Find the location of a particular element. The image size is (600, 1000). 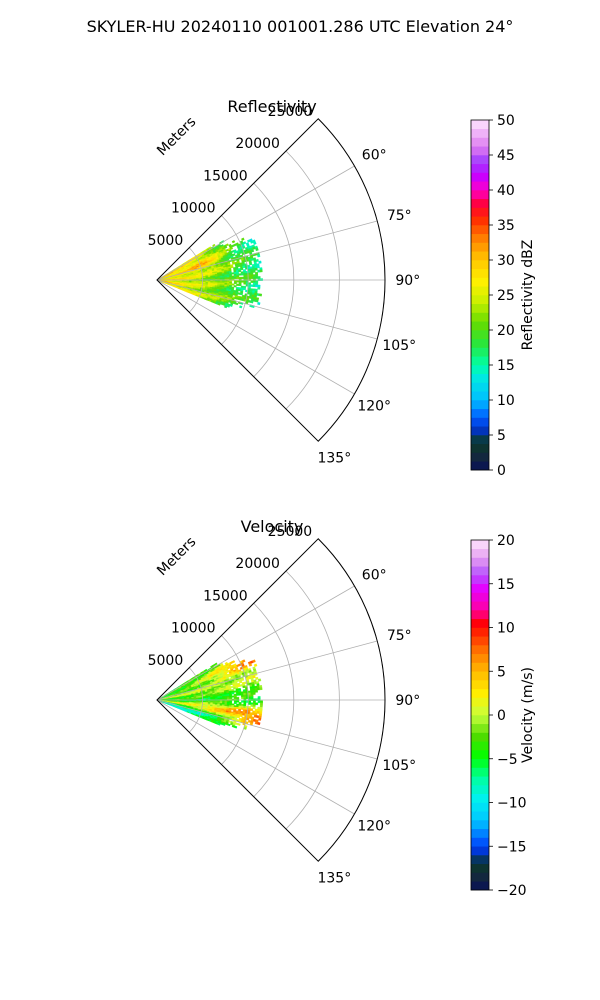

colorbar-tick-label: 50 is located at coordinates (506, 121).